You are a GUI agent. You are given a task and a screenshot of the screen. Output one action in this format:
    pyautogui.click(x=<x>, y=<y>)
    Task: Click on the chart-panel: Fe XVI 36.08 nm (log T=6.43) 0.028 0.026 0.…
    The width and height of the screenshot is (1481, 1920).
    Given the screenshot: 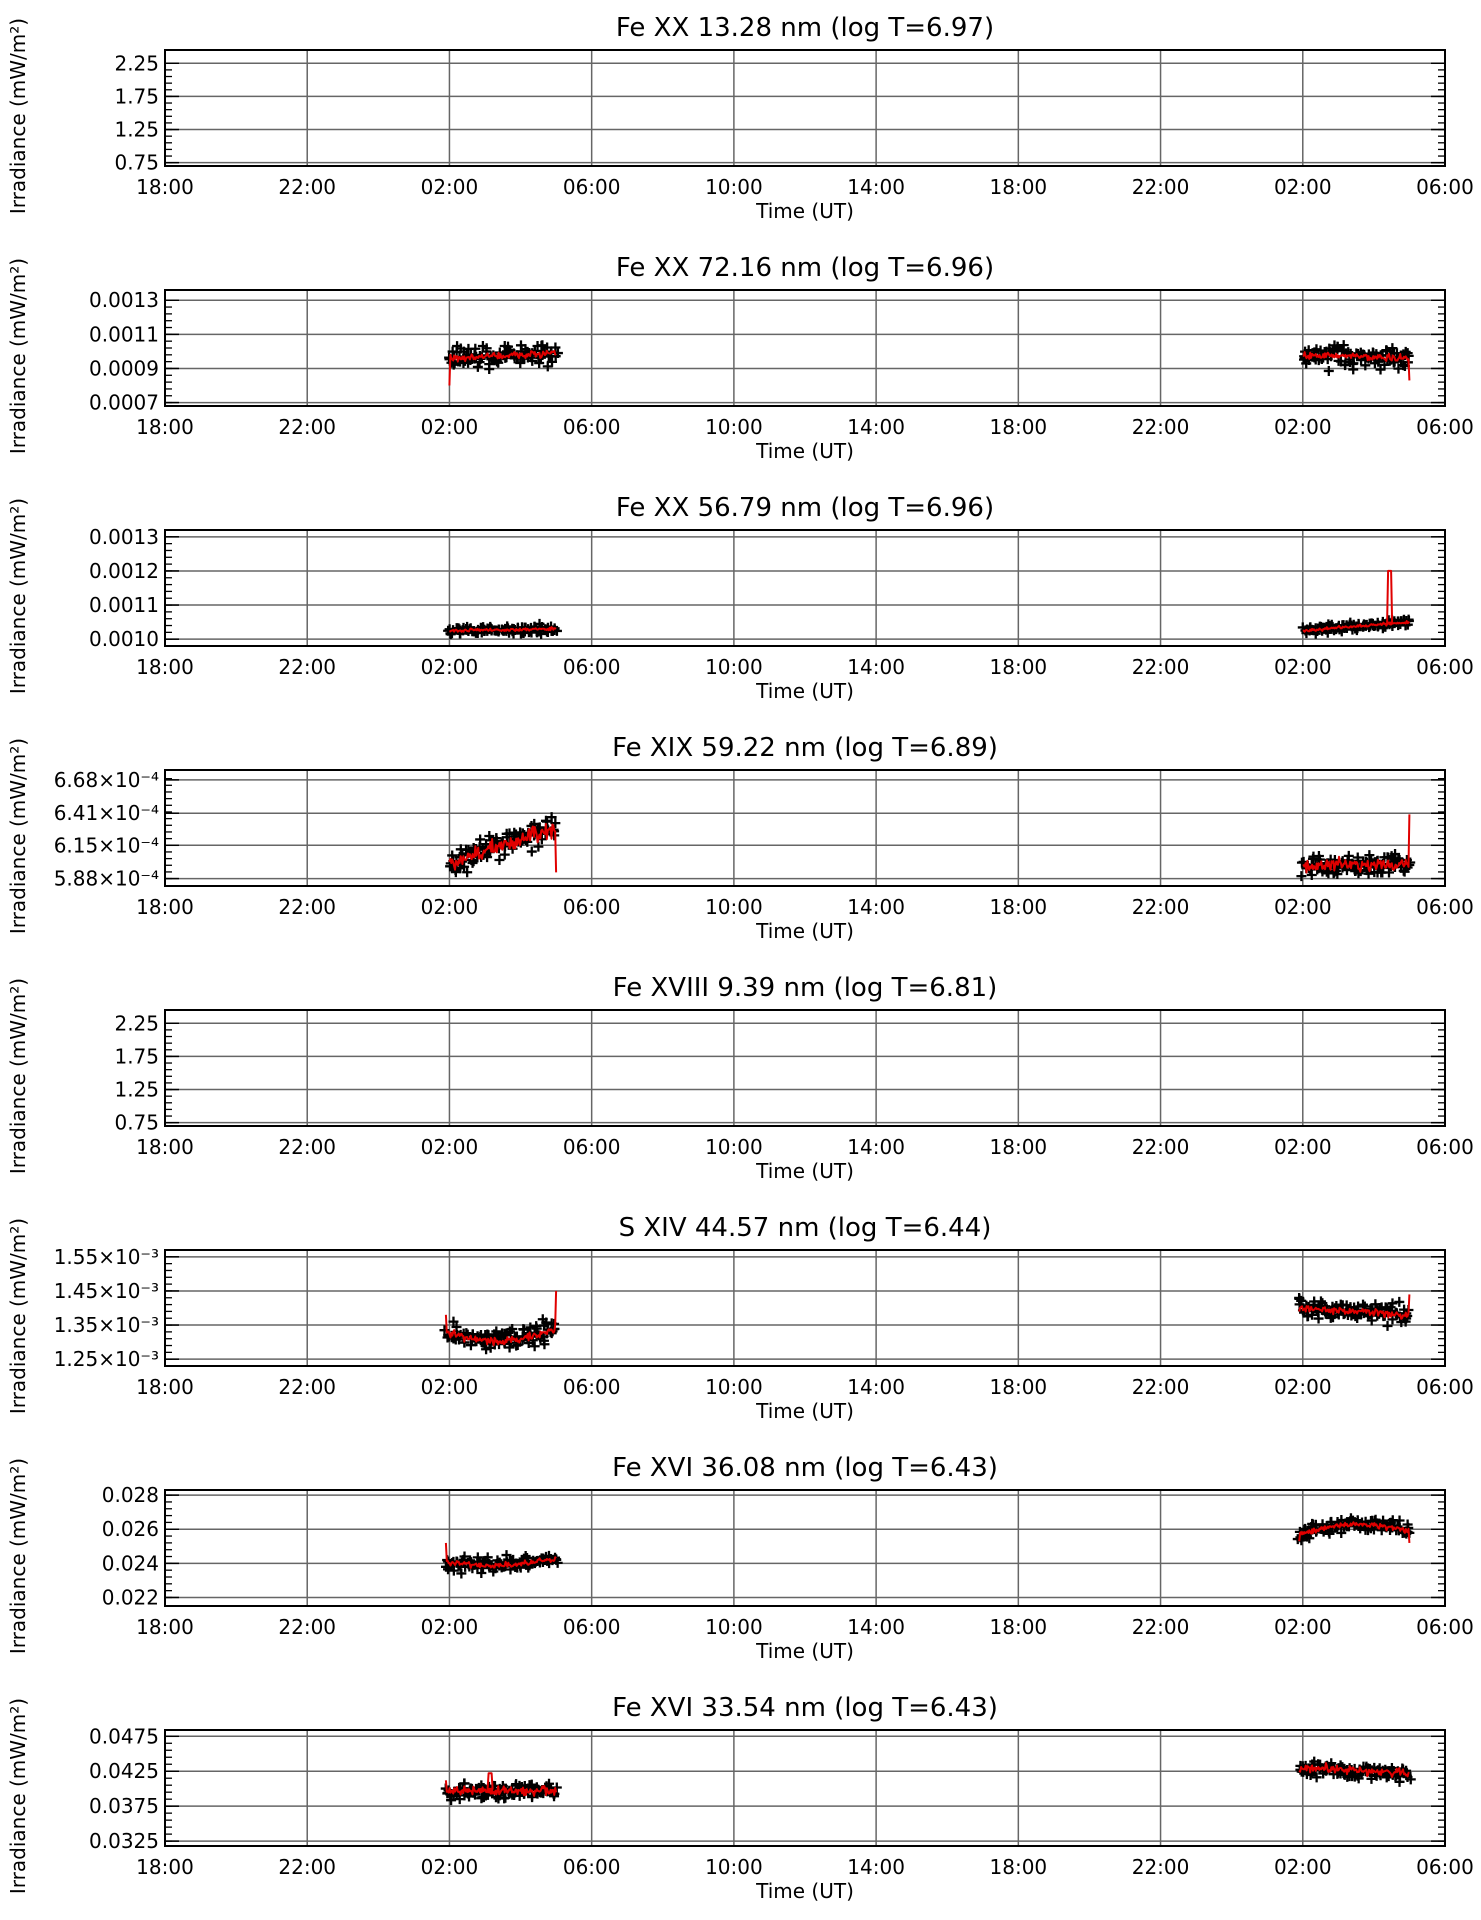 What is the action you would take?
    pyautogui.click(x=740, y=1560)
    